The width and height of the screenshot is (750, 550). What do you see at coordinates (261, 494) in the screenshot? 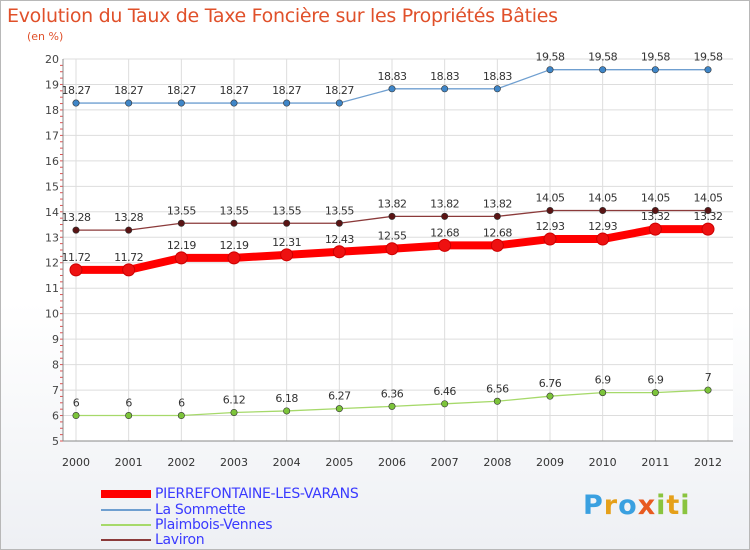
I see `legend-item-pierrefontaine: PIERREFONTAINE-LES-VARANS` at bounding box center [261, 494].